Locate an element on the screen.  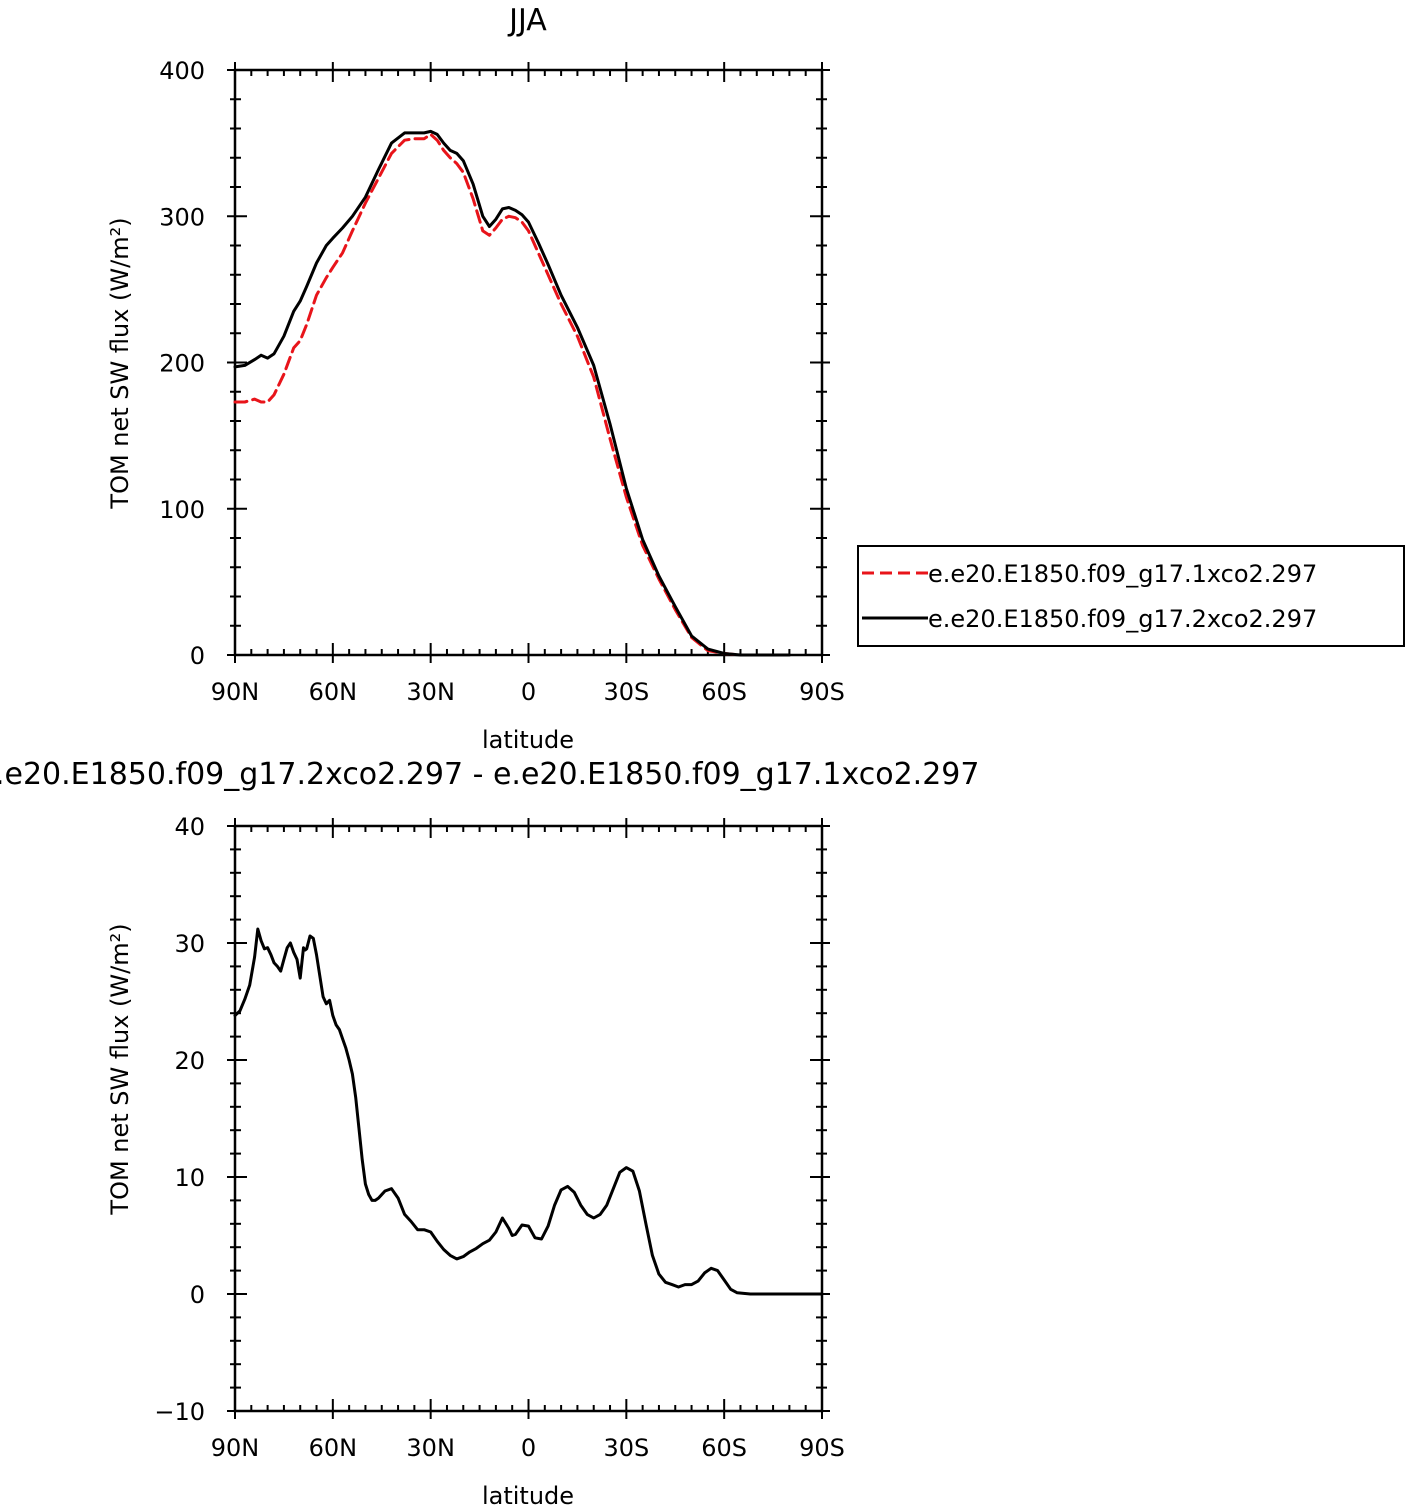
bottom-y-tick-label: 0 is located at coordinates (197, 1295).